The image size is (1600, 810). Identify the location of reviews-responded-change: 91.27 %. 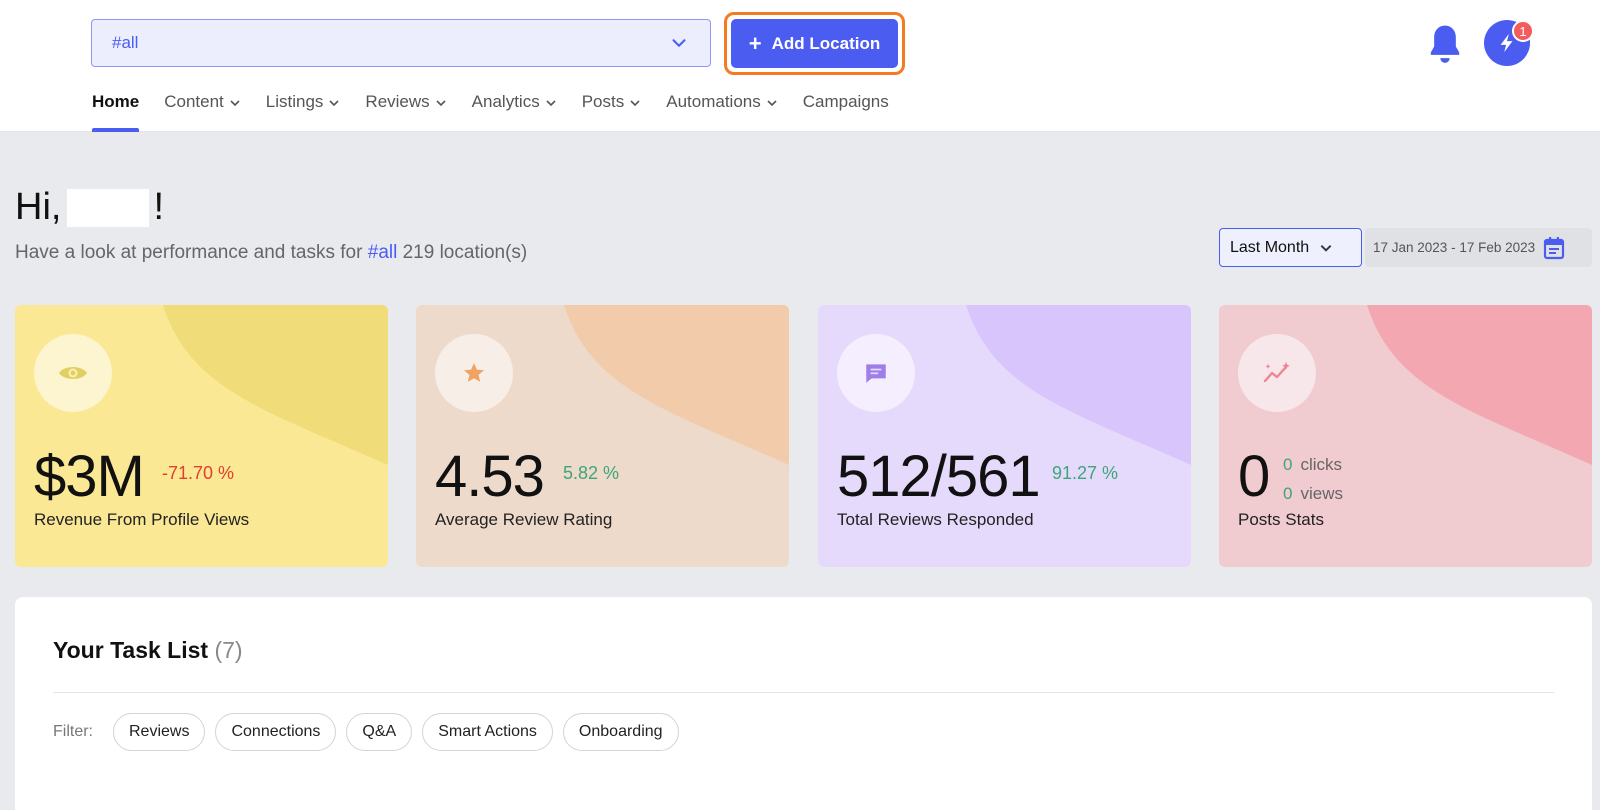
(1085, 473).